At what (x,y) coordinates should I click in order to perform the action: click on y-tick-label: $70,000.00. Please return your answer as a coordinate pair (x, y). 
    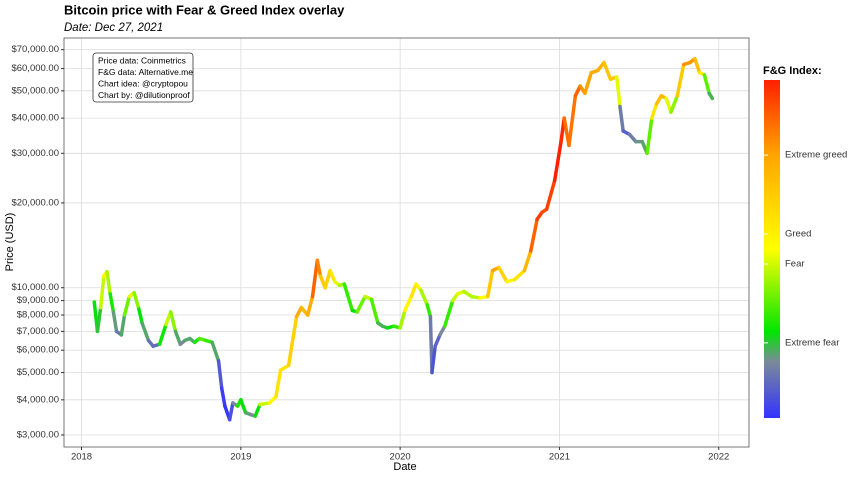
    Looking at the image, I should click on (35, 49).